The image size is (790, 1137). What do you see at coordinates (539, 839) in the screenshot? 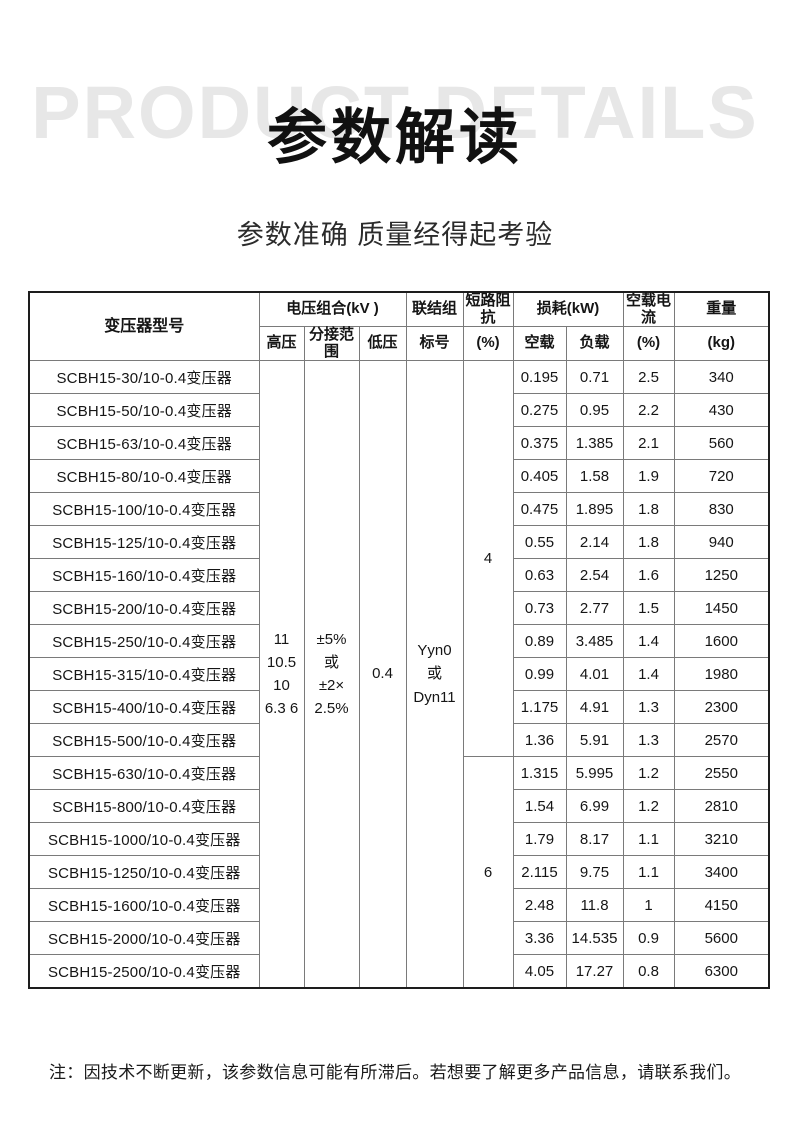
I see `cell-no-load-loss: 1.79` at bounding box center [539, 839].